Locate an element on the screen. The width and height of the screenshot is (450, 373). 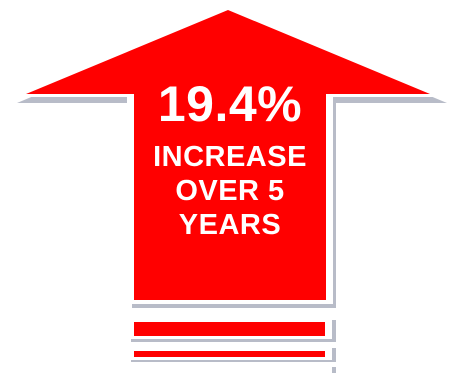
caption-line-2: OVER 5 is located at coordinates (230, 191).